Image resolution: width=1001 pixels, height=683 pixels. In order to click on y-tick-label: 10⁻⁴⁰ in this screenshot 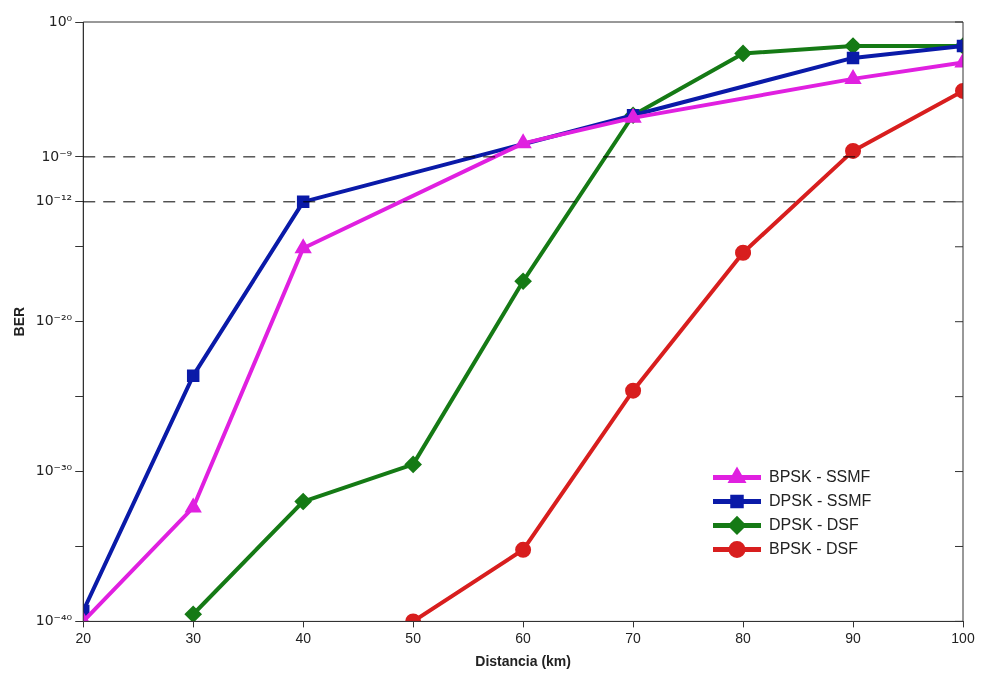, I will do `click(54, 620)`.